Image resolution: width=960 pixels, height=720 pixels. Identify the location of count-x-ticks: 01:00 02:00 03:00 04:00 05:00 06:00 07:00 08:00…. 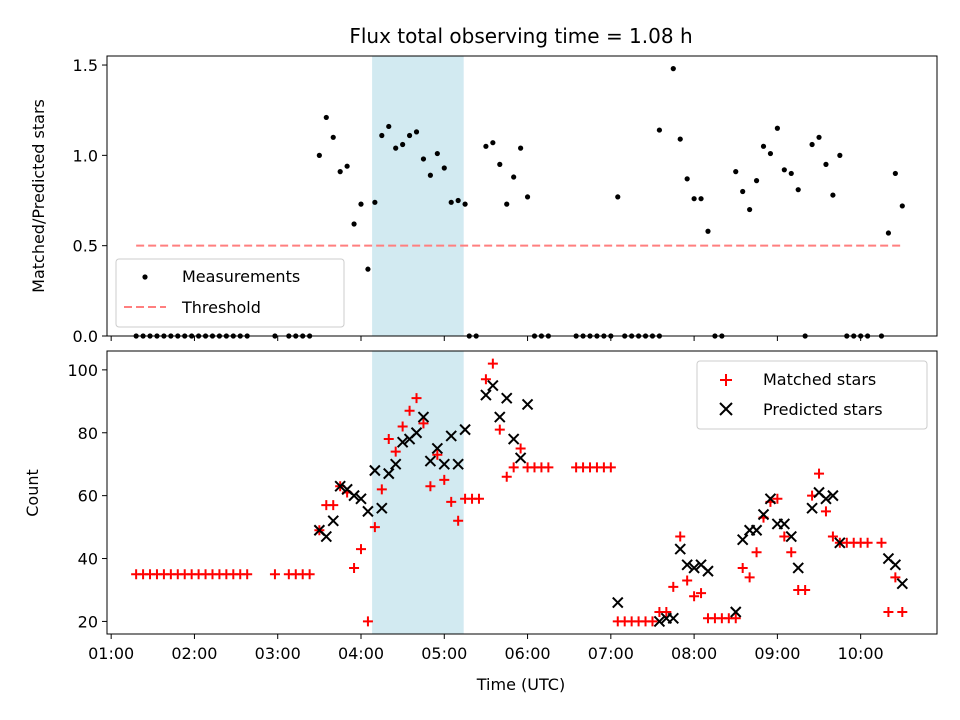
(486, 648).